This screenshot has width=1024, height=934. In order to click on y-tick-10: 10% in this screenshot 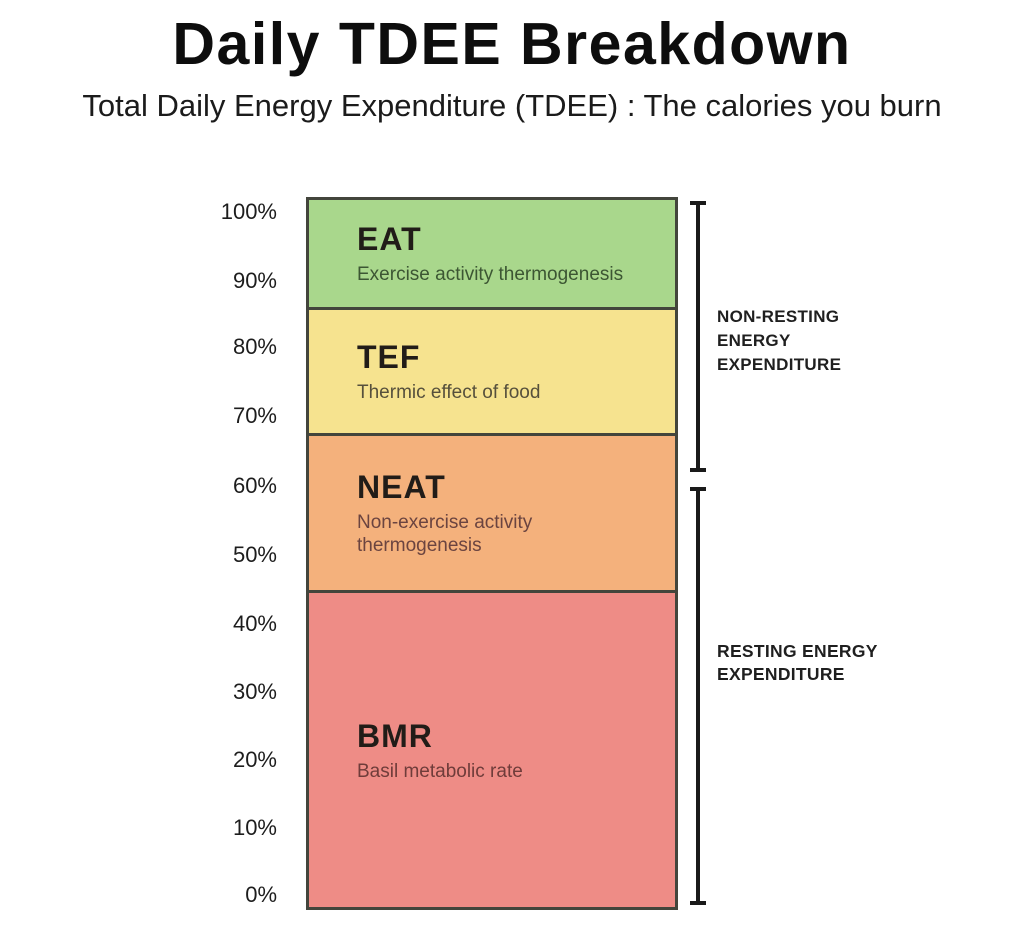, I will do `click(254, 827)`.